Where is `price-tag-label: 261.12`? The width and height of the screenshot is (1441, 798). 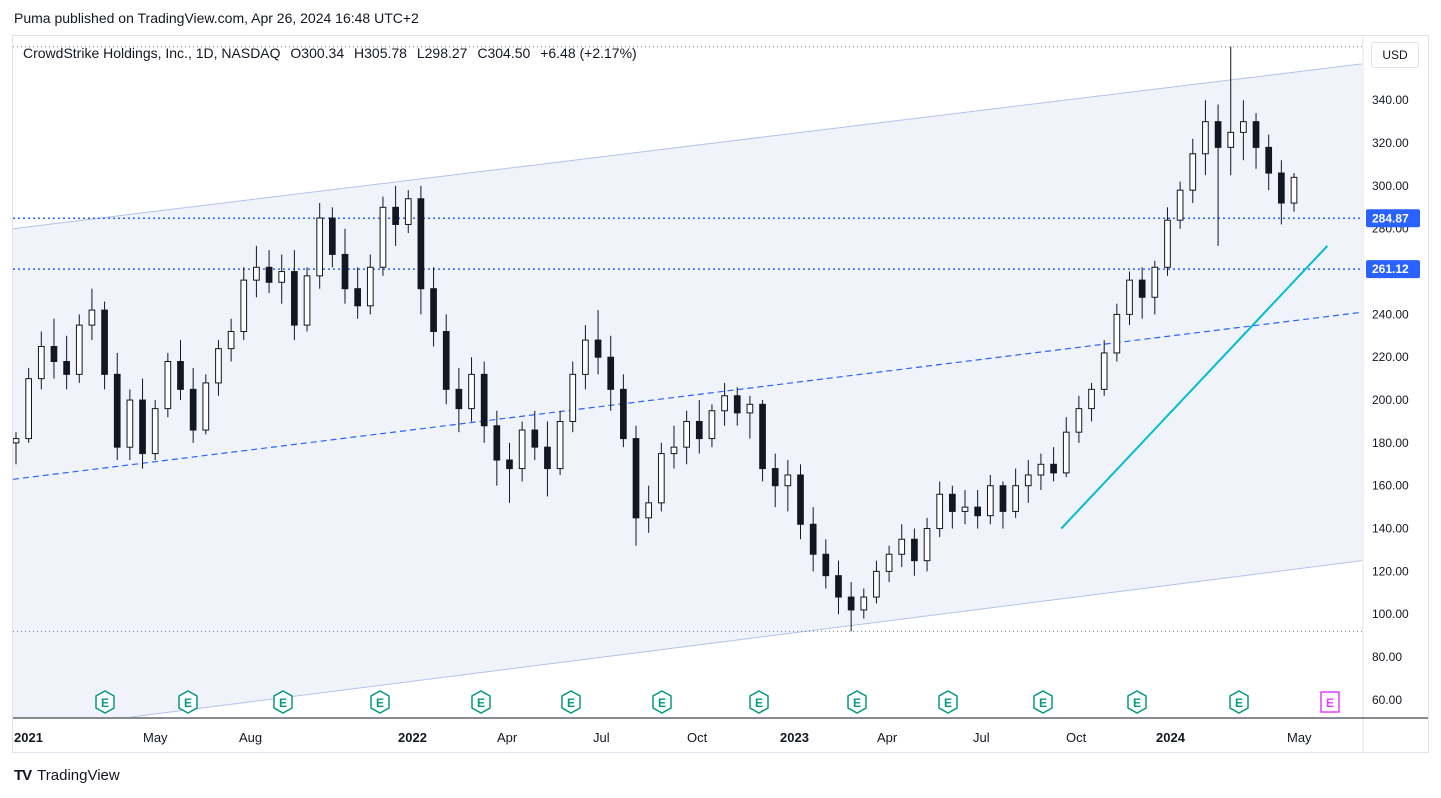 price-tag-label: 261.12 is located at coordinates (1390, 269).